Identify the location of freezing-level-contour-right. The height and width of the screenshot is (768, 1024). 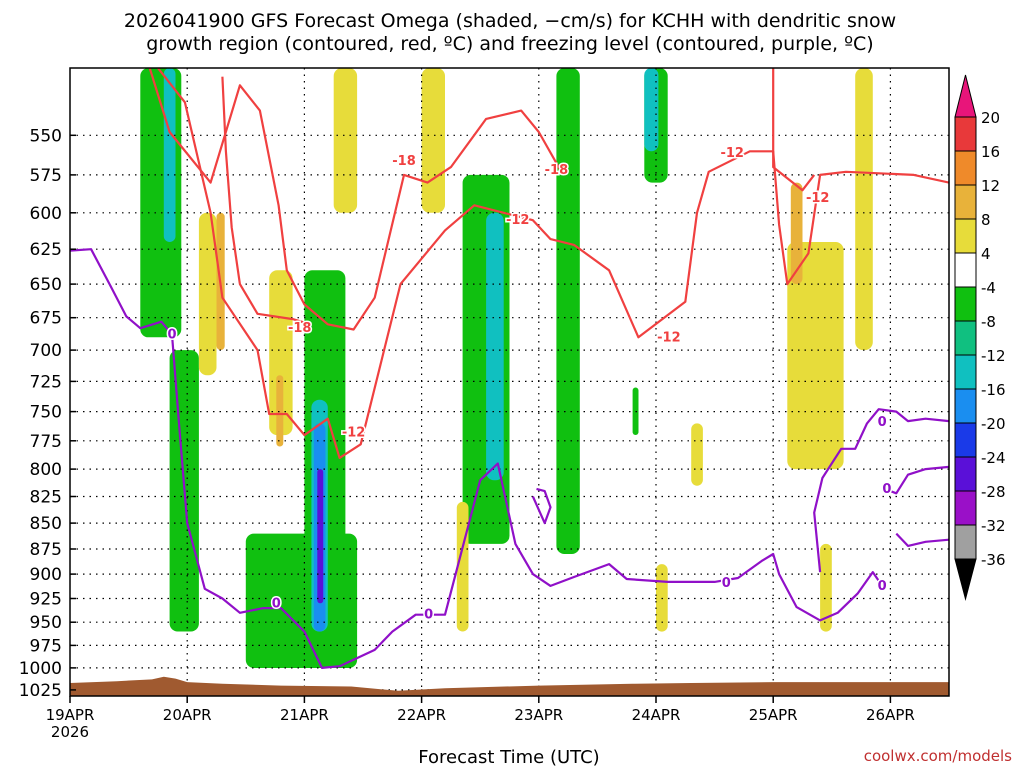
(881, 490).